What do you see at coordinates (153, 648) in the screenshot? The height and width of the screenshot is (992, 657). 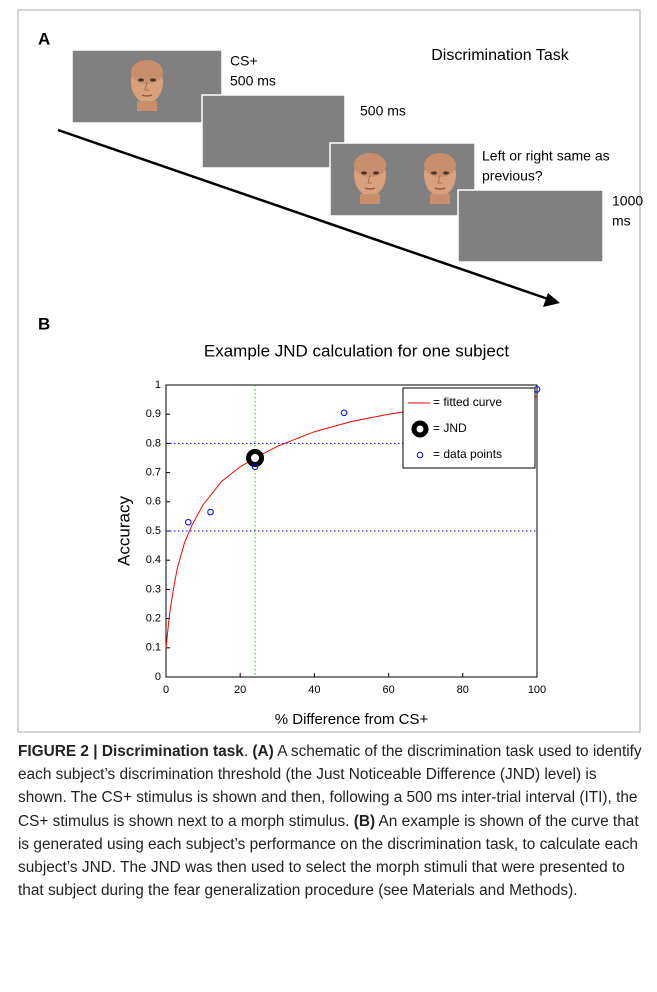 I see `y-tick-label: 0.1` at bounding box center [153, 648].